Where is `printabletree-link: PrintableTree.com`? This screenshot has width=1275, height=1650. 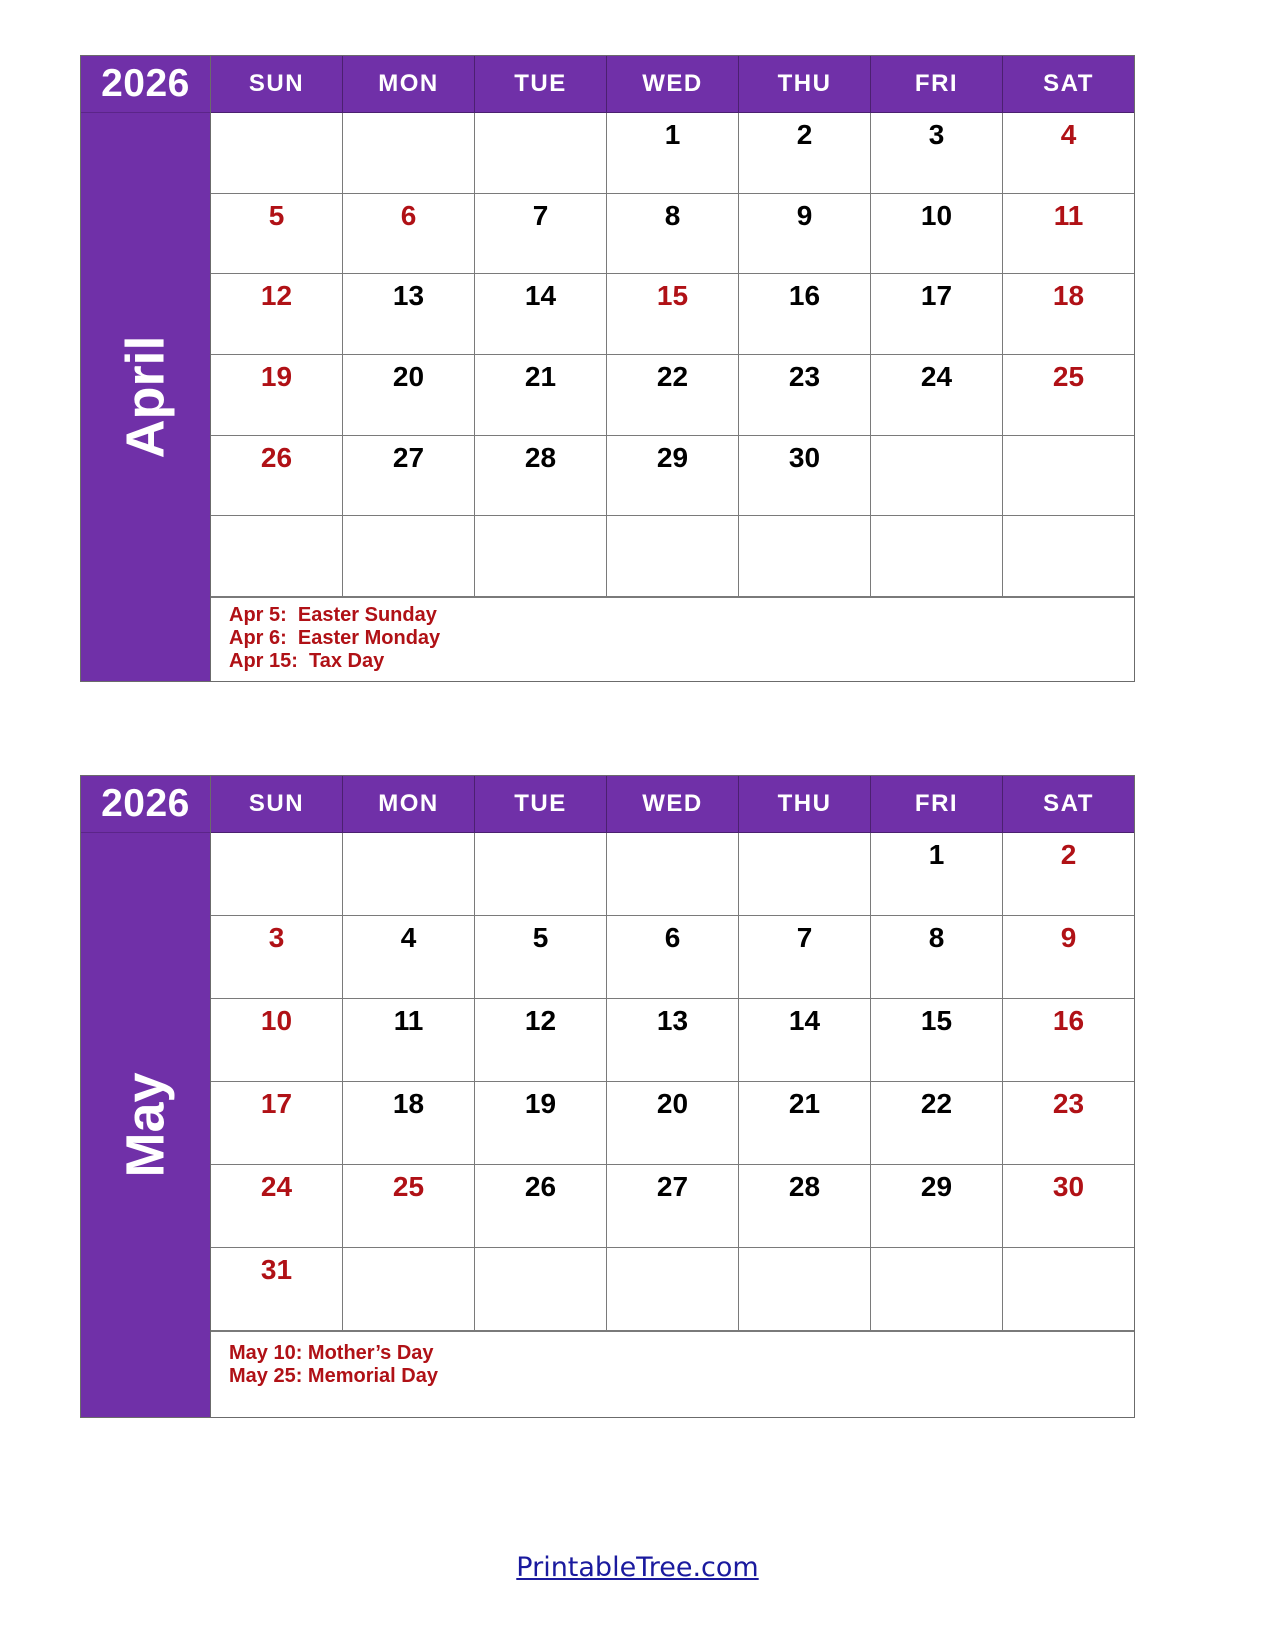 printabletree-link: PrintableTree.com is located at coordinates (637, 1567).